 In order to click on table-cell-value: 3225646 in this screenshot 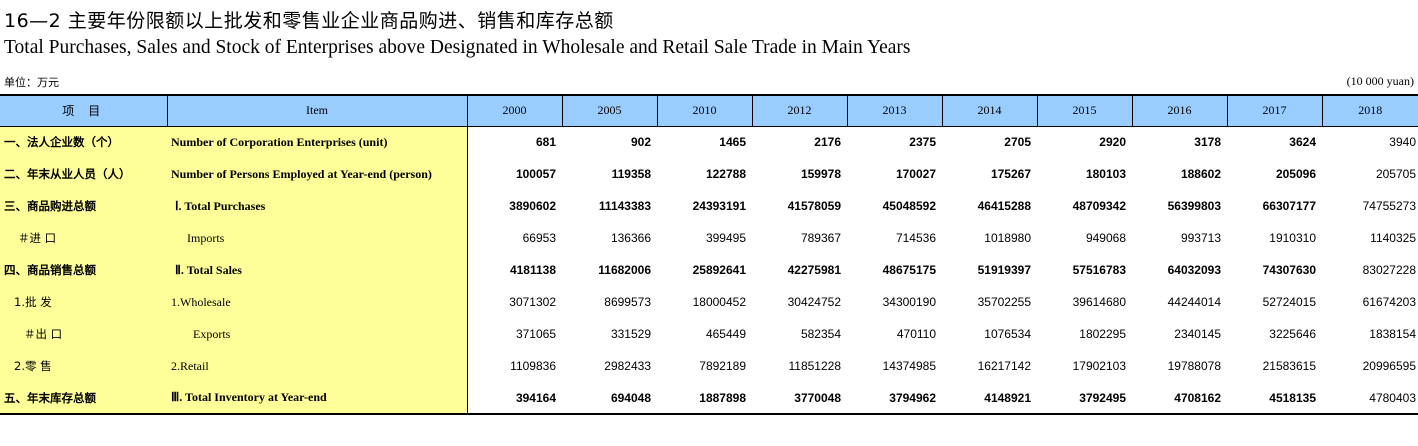, I will do `click(1292, 334)`.